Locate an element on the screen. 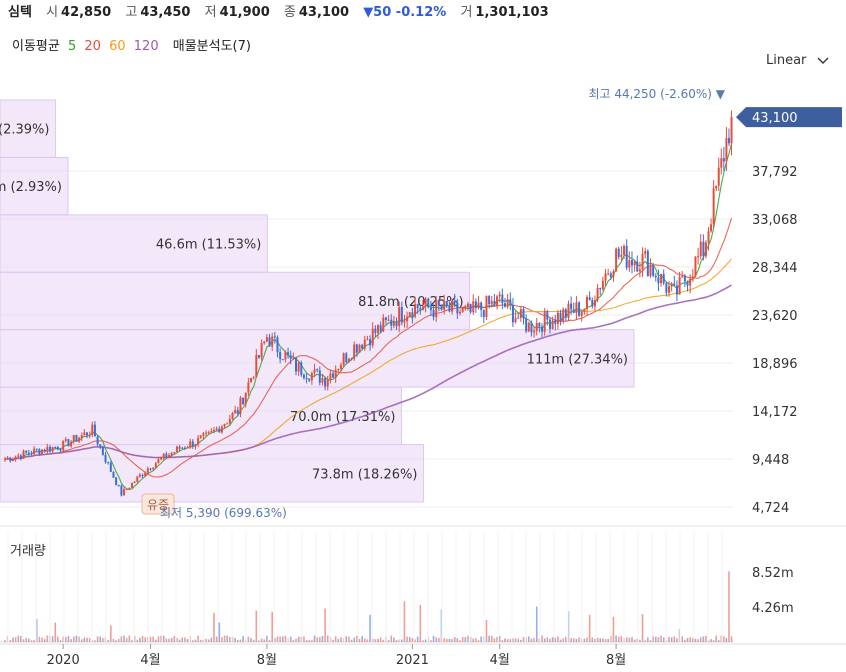 The height and width of the screenshot is (672, 846). price-tick-label: 37,792 is located at coordinates (775, 172).